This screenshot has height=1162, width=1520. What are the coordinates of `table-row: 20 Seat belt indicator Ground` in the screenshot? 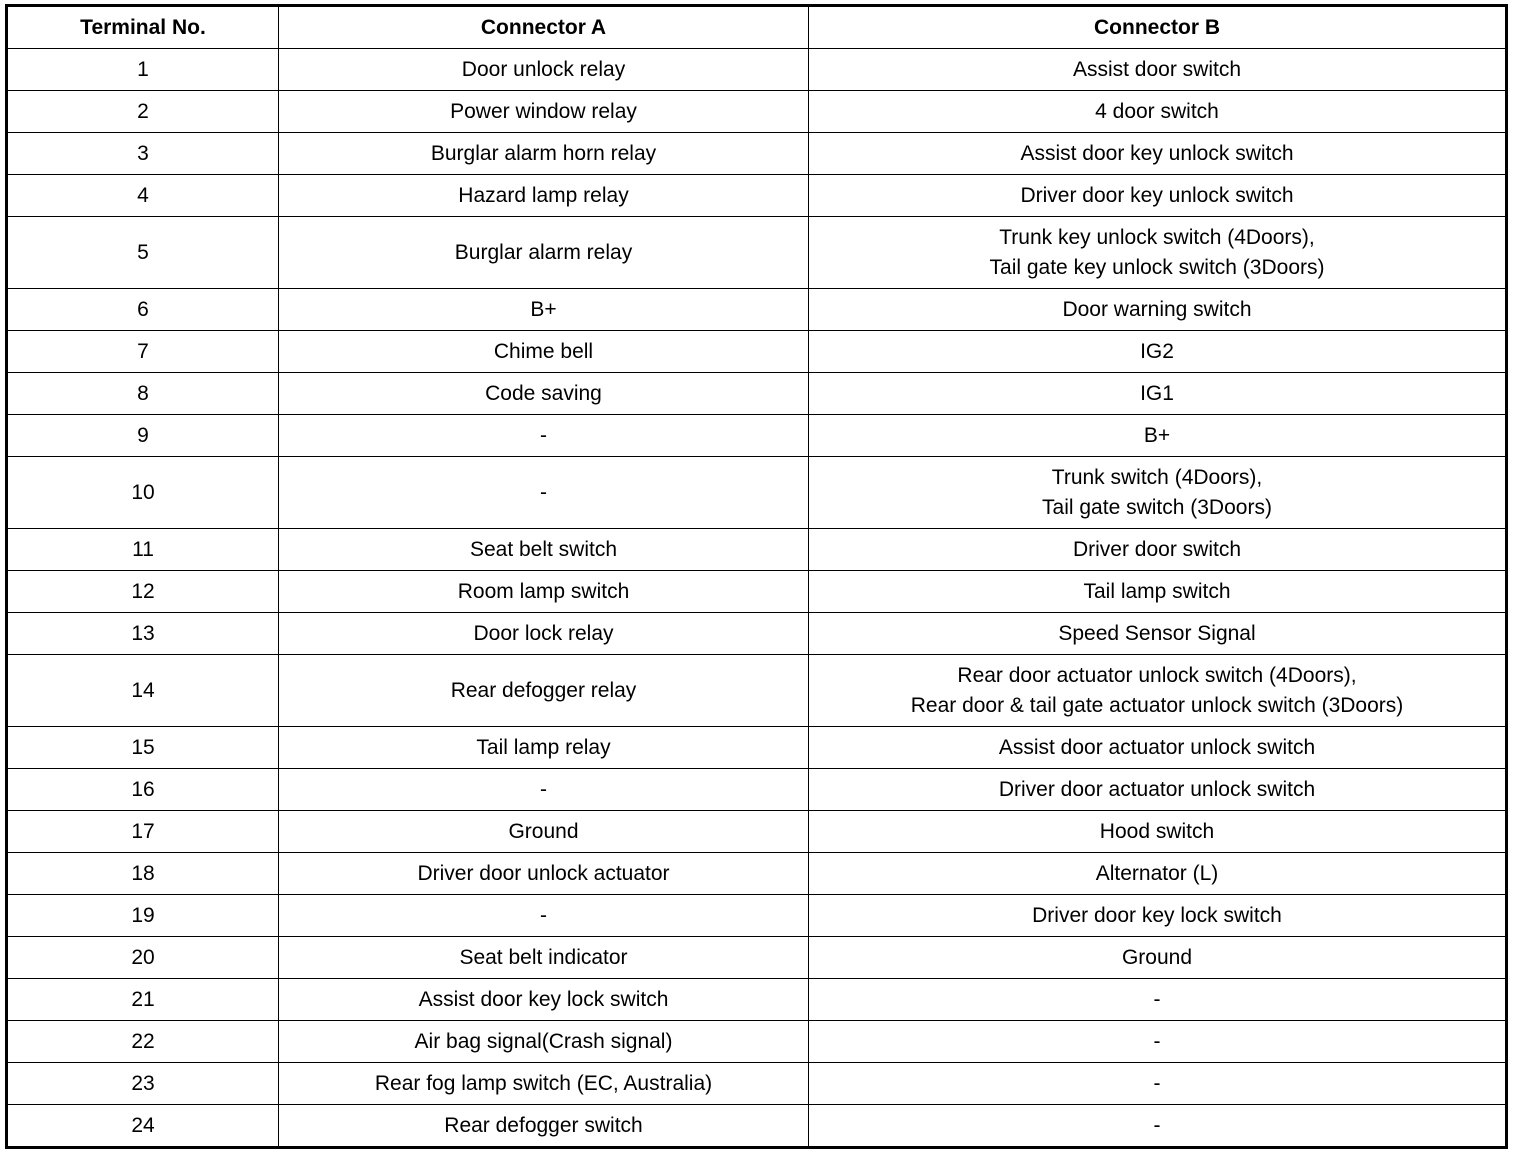 It's located at (756, 957).